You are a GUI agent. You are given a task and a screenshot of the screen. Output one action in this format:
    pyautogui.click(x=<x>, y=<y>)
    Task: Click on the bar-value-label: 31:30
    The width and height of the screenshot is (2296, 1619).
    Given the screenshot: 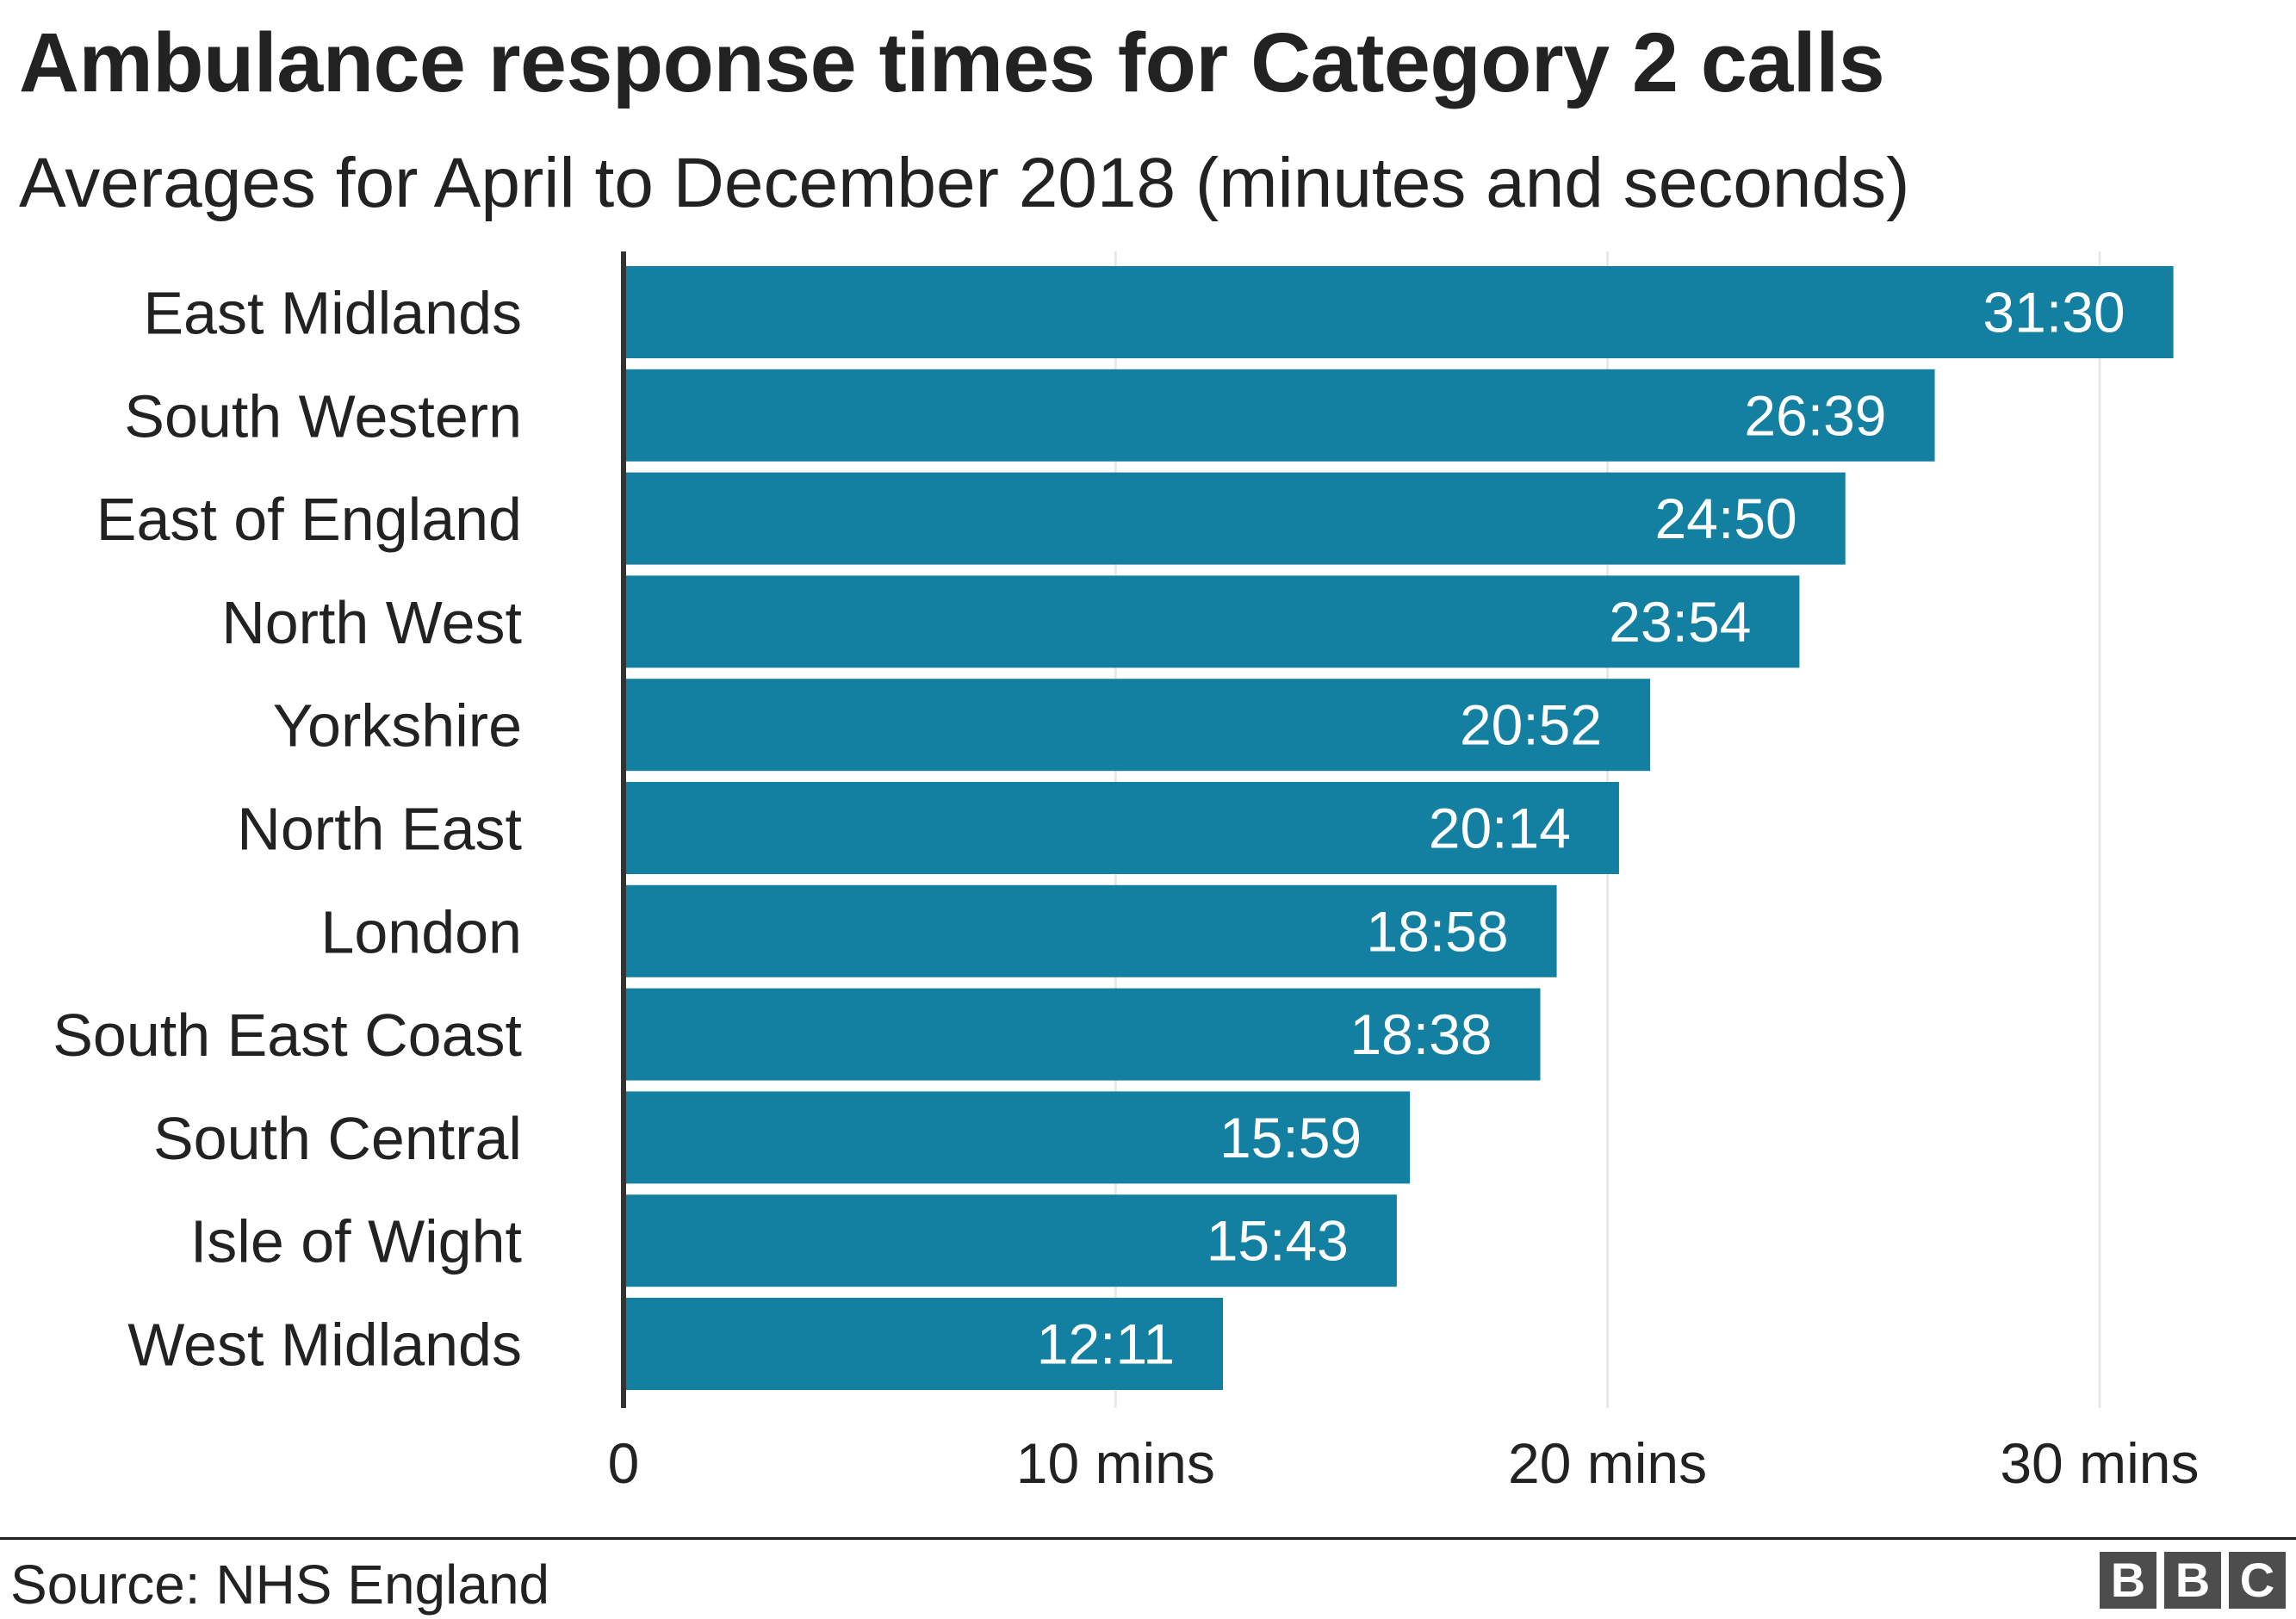 What is the action you would take?
    pyautogui.click(x=2054, y=312)
    